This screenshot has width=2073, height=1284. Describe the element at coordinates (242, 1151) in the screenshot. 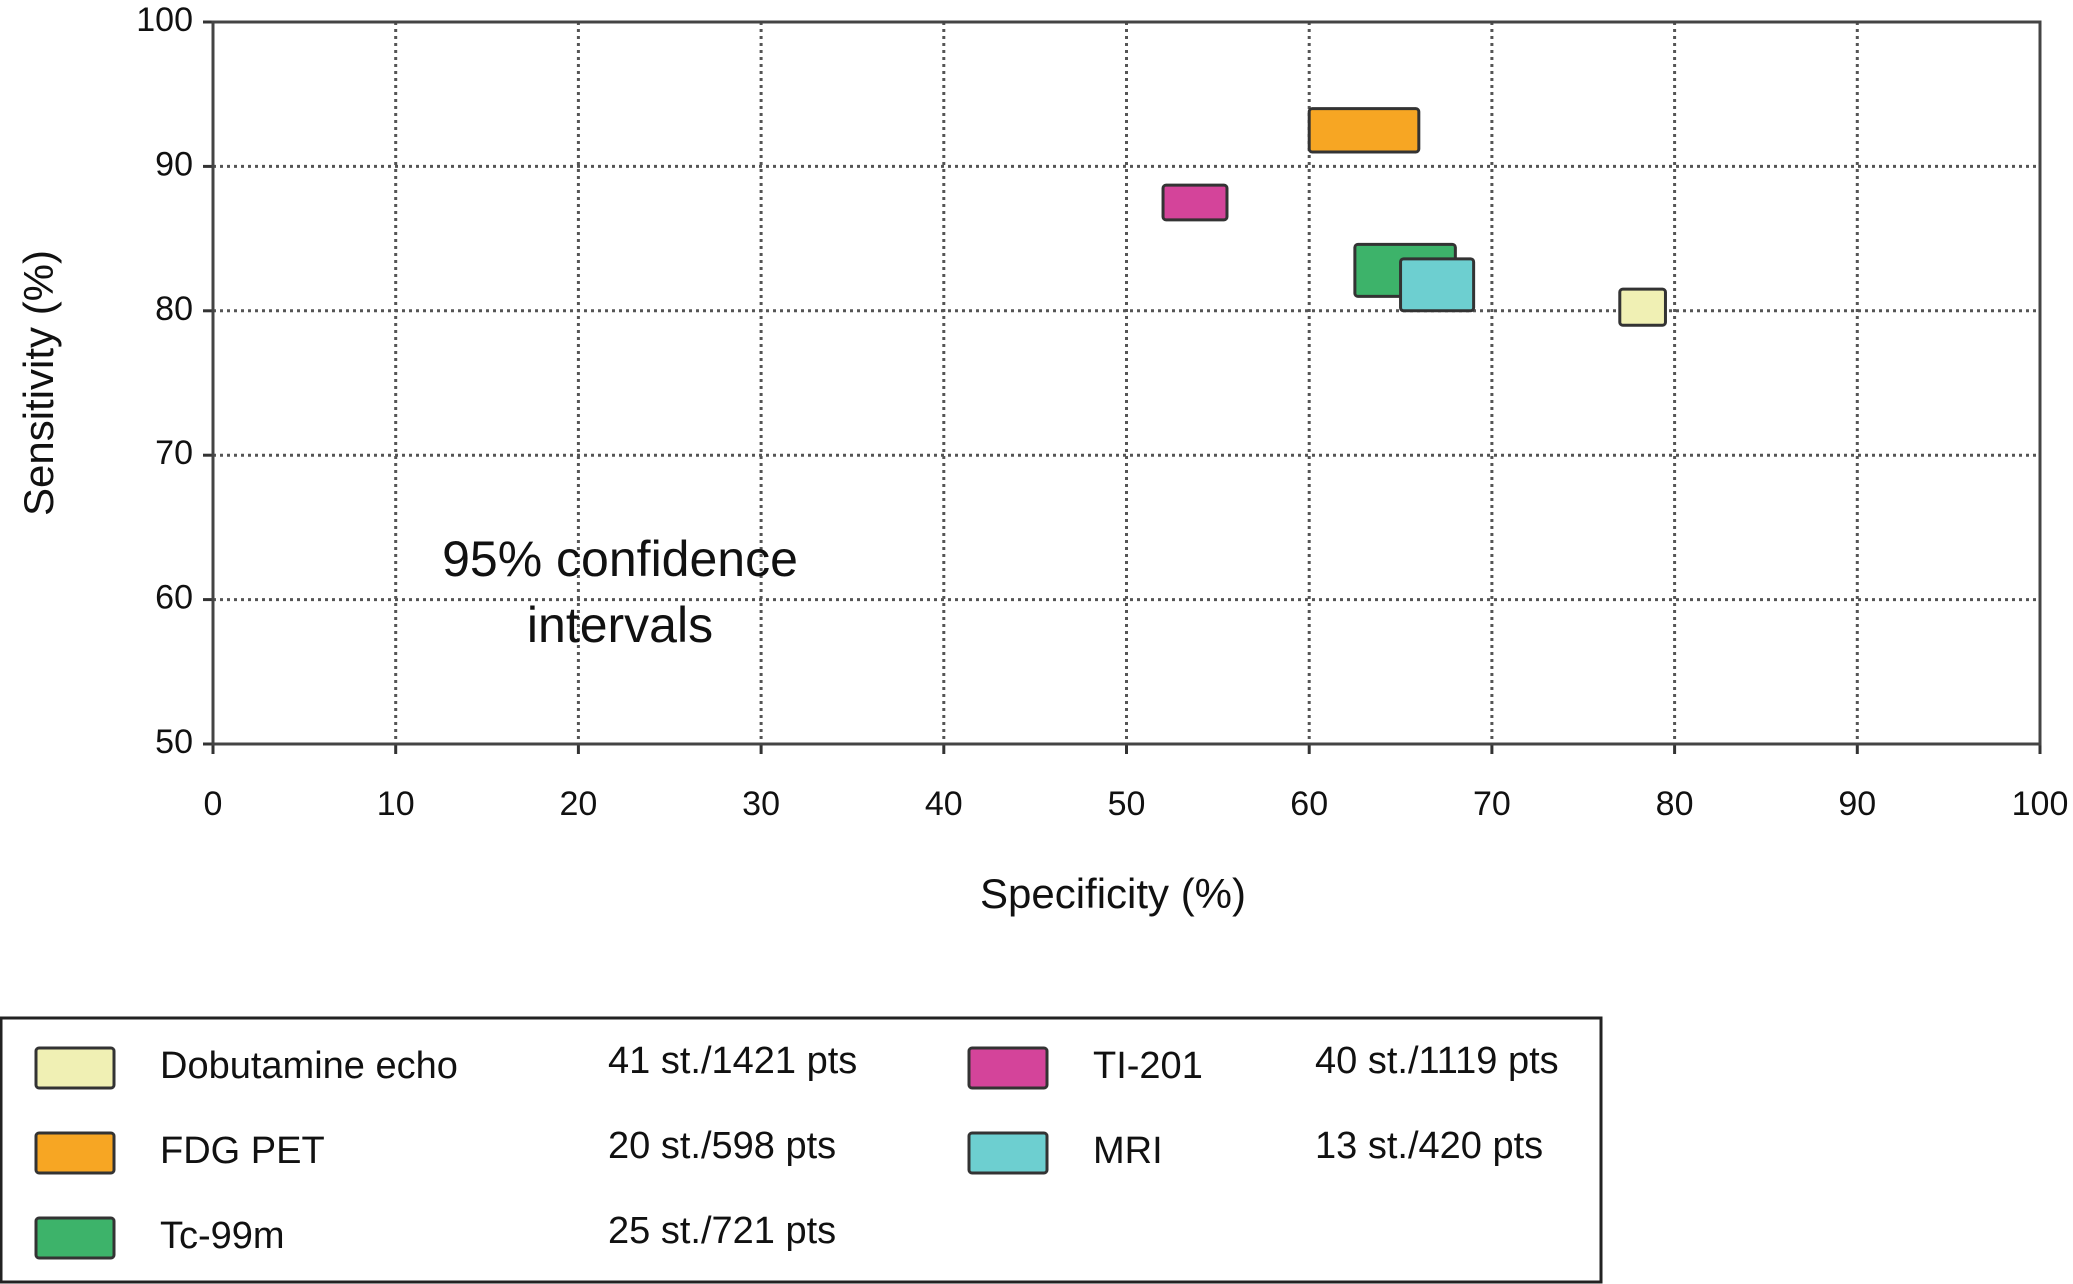

I see `legend-label: FDG PET` at that location.